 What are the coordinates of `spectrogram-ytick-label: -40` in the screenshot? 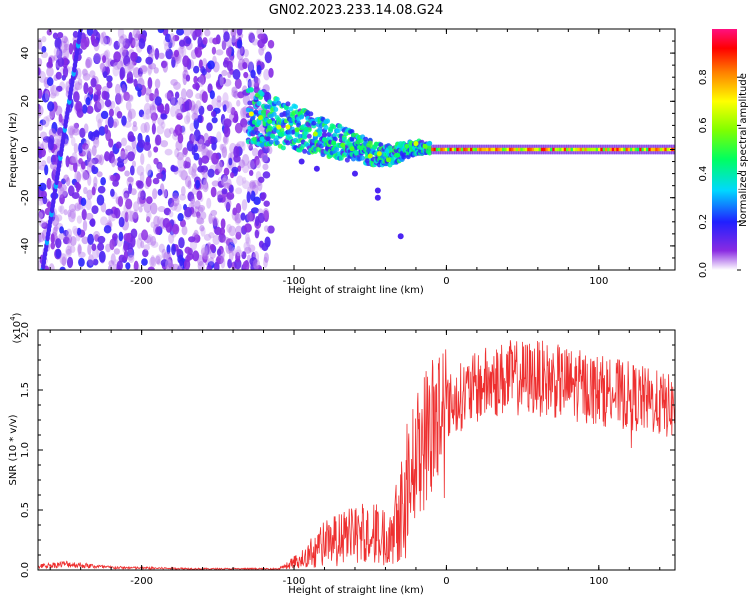 It's located at (25, 246).